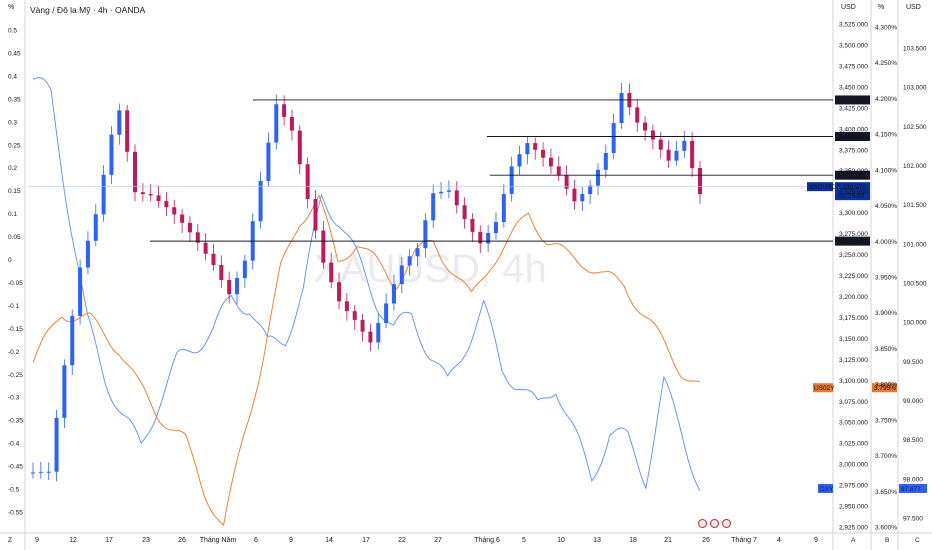 This screenshot has width=932, height=550. Describe the element at coordinates (886, 242) in the screenshot. I see `pct-axis-tick: 4.000%` at that location.